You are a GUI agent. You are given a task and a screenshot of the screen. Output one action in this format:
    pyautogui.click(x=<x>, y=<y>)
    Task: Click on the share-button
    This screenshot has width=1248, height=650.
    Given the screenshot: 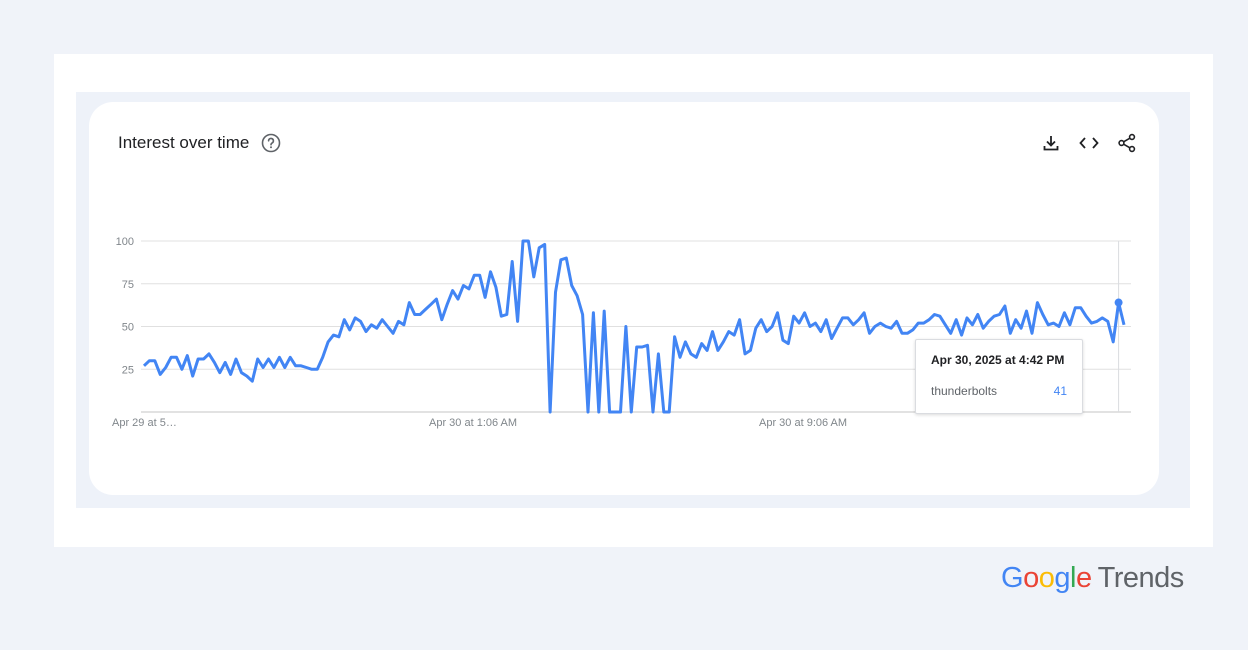 What is the action you would take?
    pyautogui.click(x=1127, y=143)
    